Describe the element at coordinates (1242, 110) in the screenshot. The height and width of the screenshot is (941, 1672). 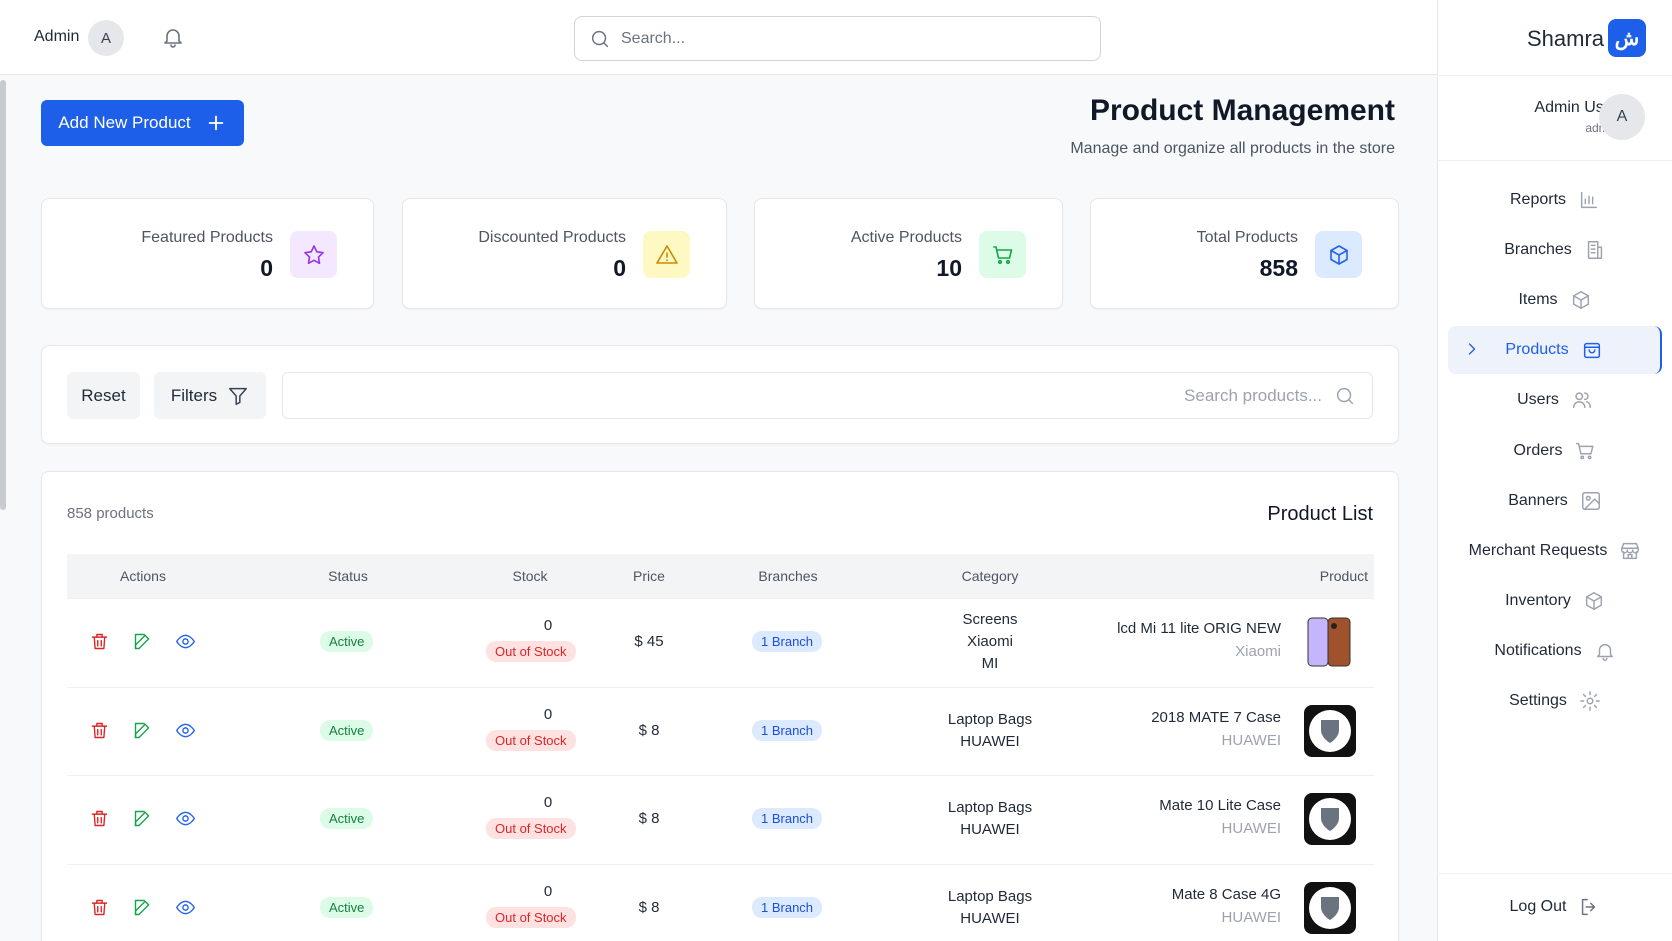
I see `page-title: Product Management` at that location.